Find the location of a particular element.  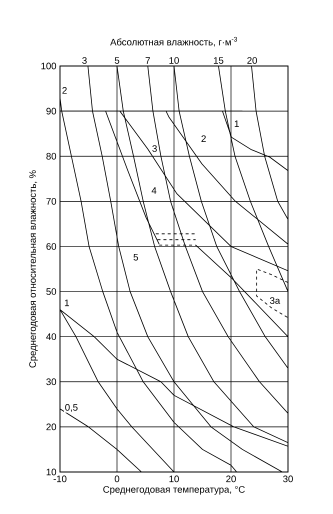

y-axis-title: Среднегодовая относительная влажность, % is located at coordinates (33, 269).